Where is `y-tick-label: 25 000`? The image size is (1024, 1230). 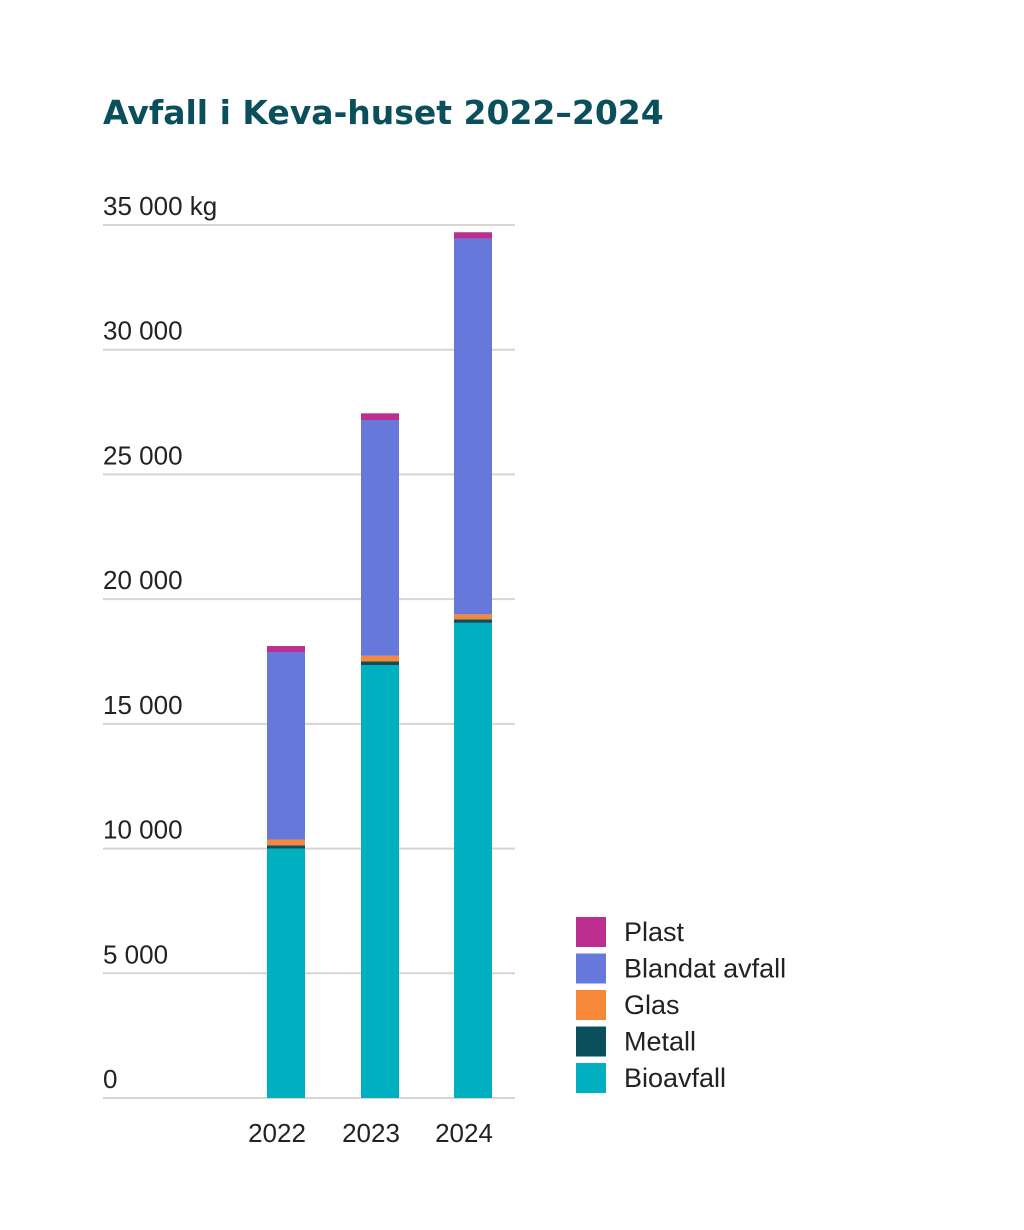
y-tick-label: 25 000 is located at coordinates (143, 455).